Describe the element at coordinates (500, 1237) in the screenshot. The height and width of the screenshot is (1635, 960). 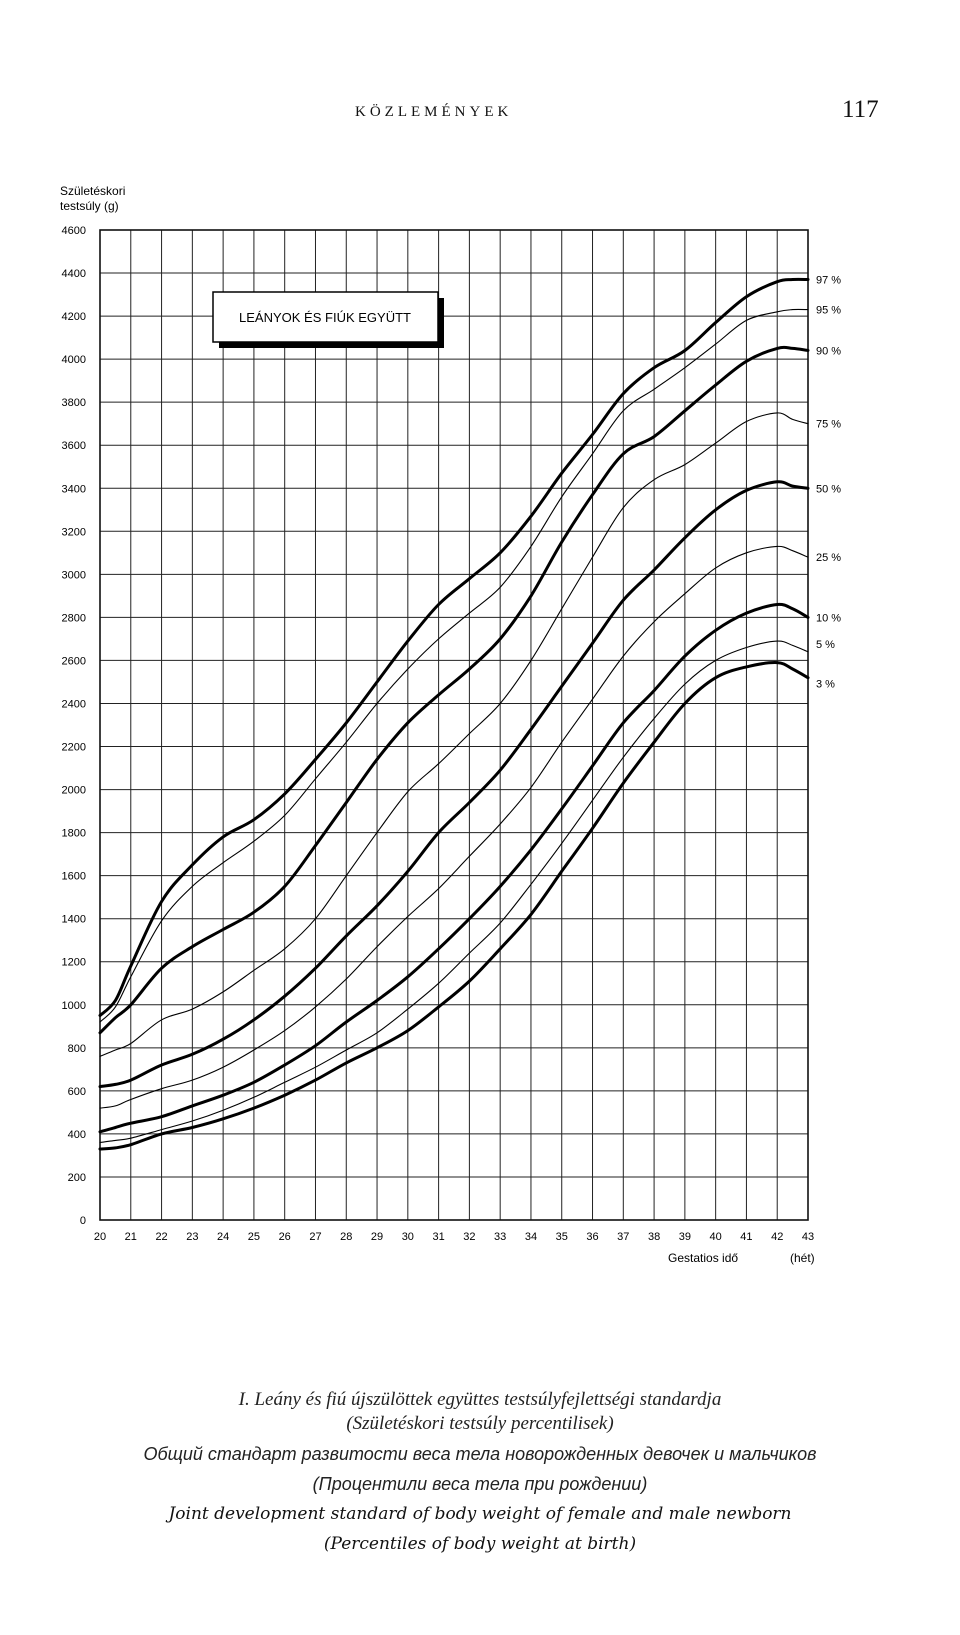
I see `x-tick-label: 33` at that location.